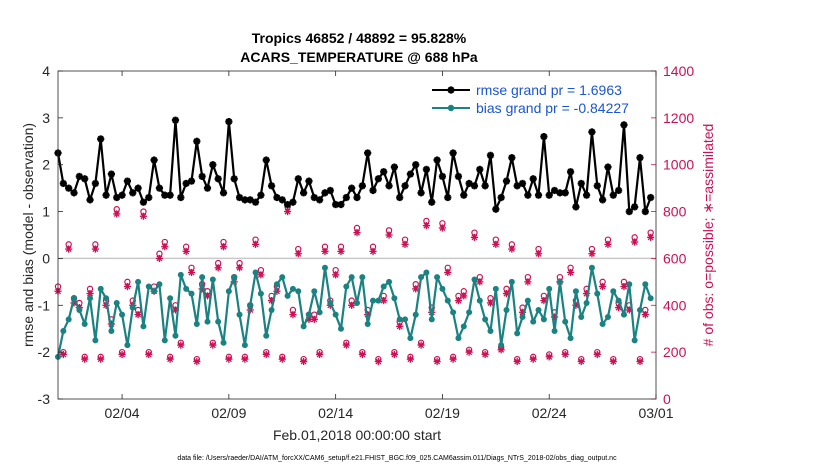 This screenshot has width=830, height=470. What do you see at coordinates (46, 258) in the screenshot?
I see `y-tick-label-left: 0` at bounding box center [46, 258].